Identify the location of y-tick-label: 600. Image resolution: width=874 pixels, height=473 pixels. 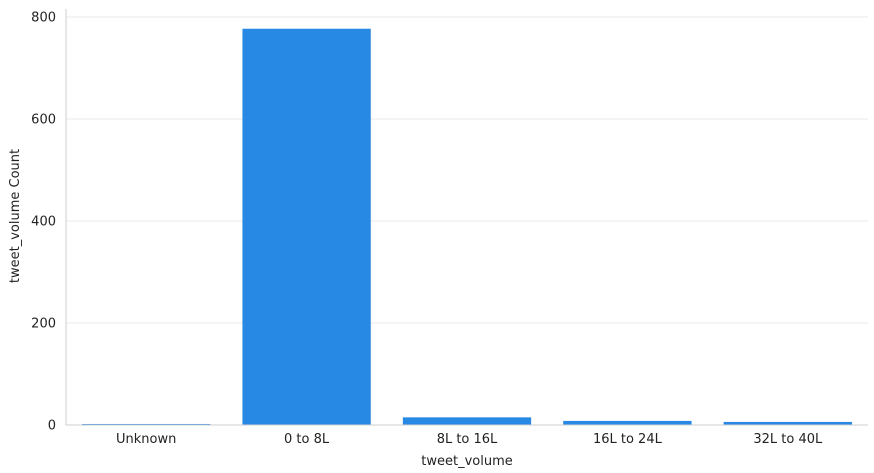
(43, 120).